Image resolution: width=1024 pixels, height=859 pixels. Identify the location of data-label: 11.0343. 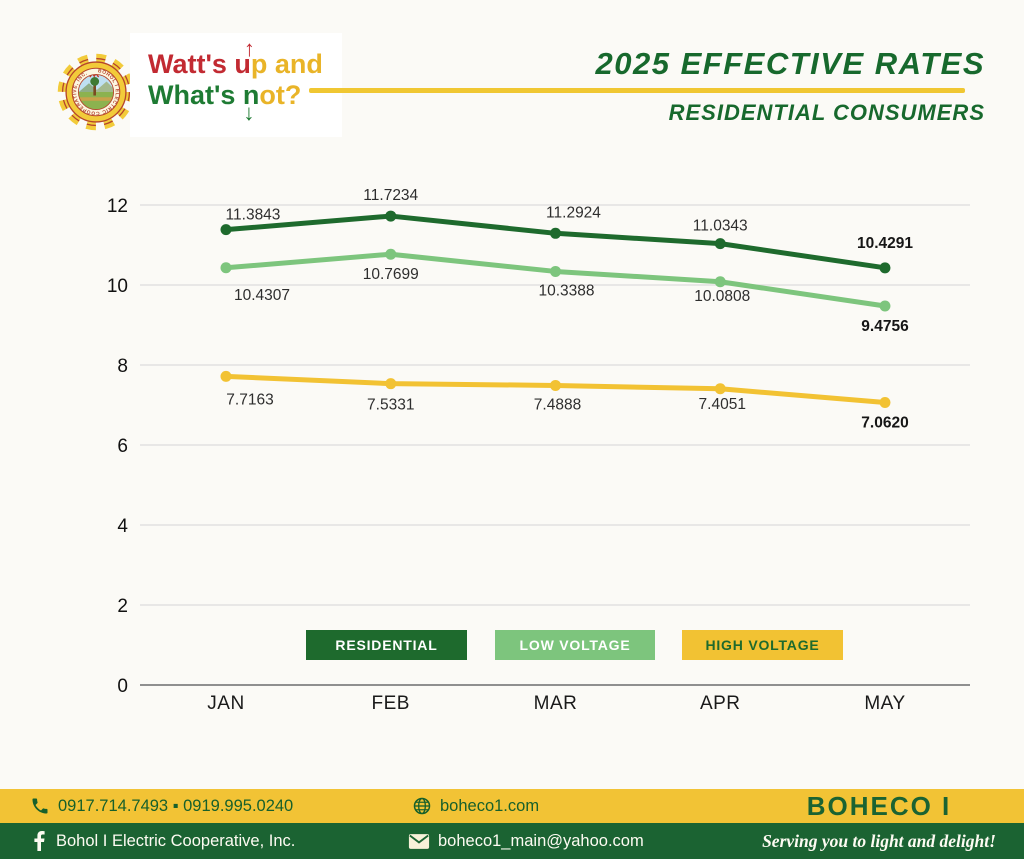
(720, 226).